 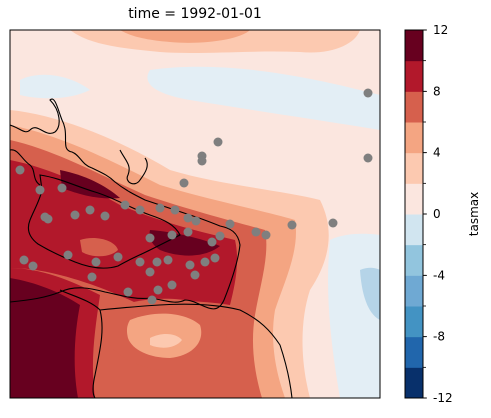 What do you see at coordinates (437, 153) in the screenshot?
I see `colorbar-tick-label: 4` at bounding box center [437, 153].